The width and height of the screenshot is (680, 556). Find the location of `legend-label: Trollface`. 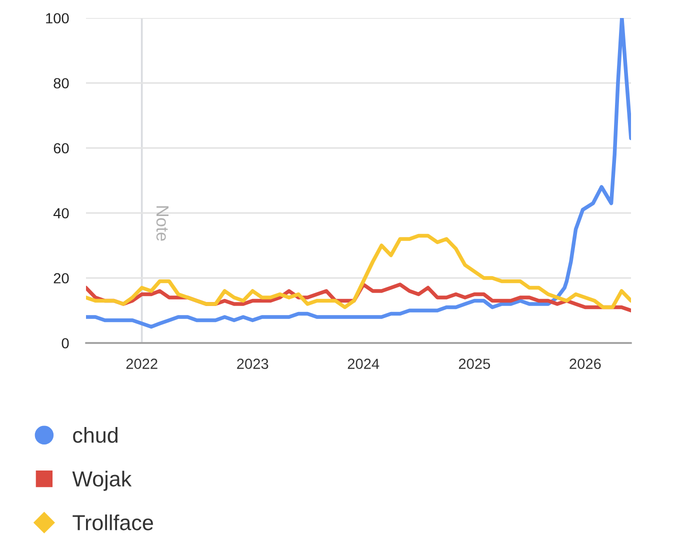

legend-label: Trollface is located at coordinates (112, 522).